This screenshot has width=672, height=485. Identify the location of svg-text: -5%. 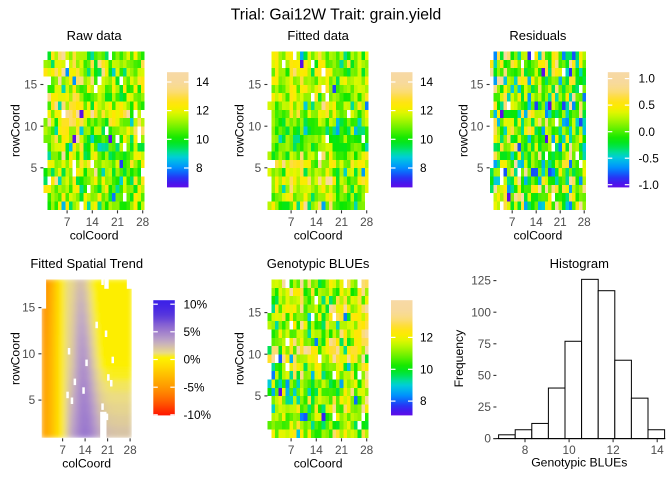
(194, 387).